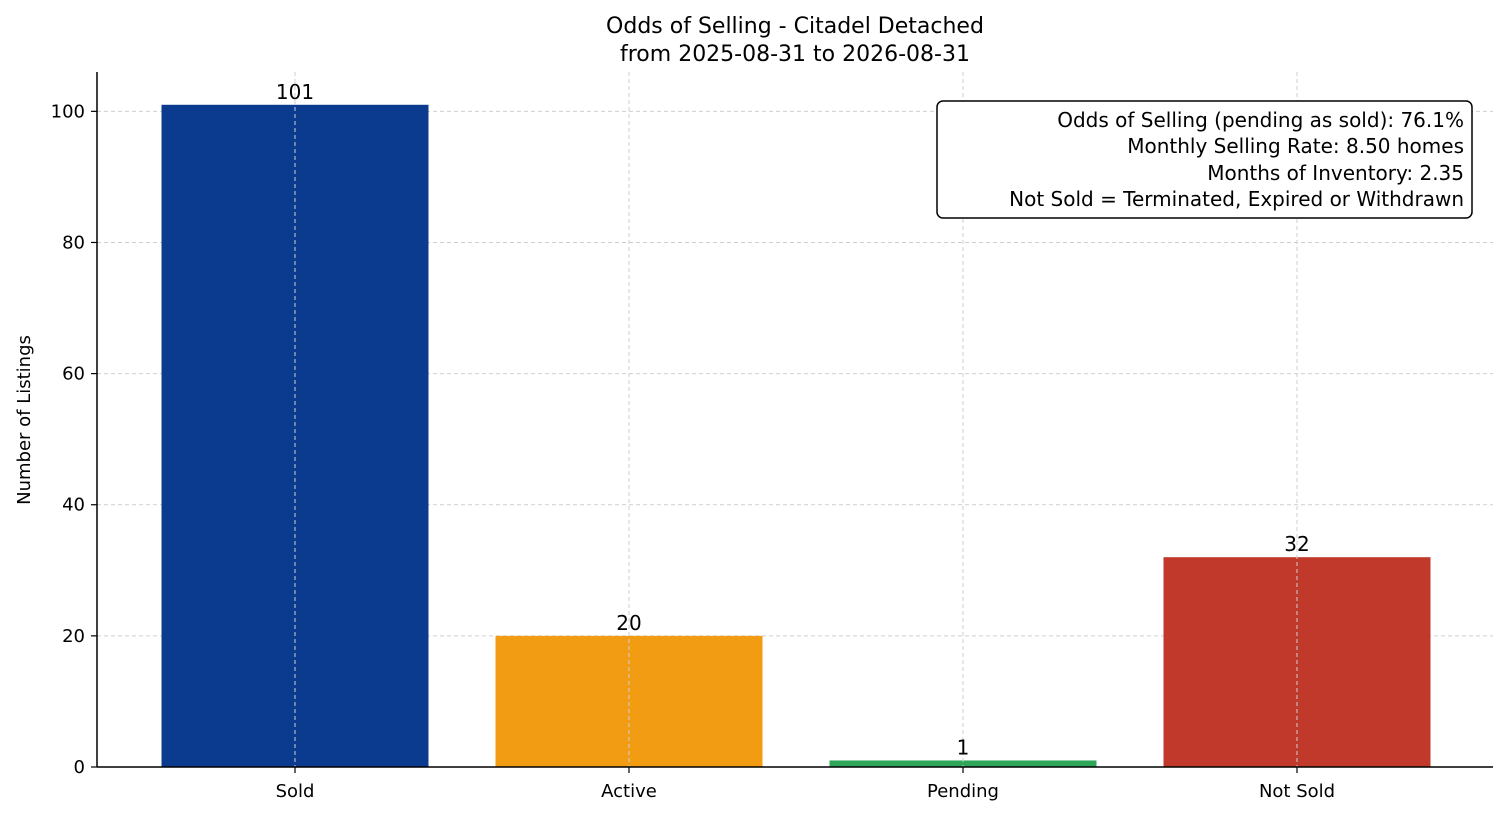 The image size is (1507, 816). Describe the element at coordinates (805, 784) in the screenshot. I see `x-ticks: Sold Active Pending Not Sold` at that location.